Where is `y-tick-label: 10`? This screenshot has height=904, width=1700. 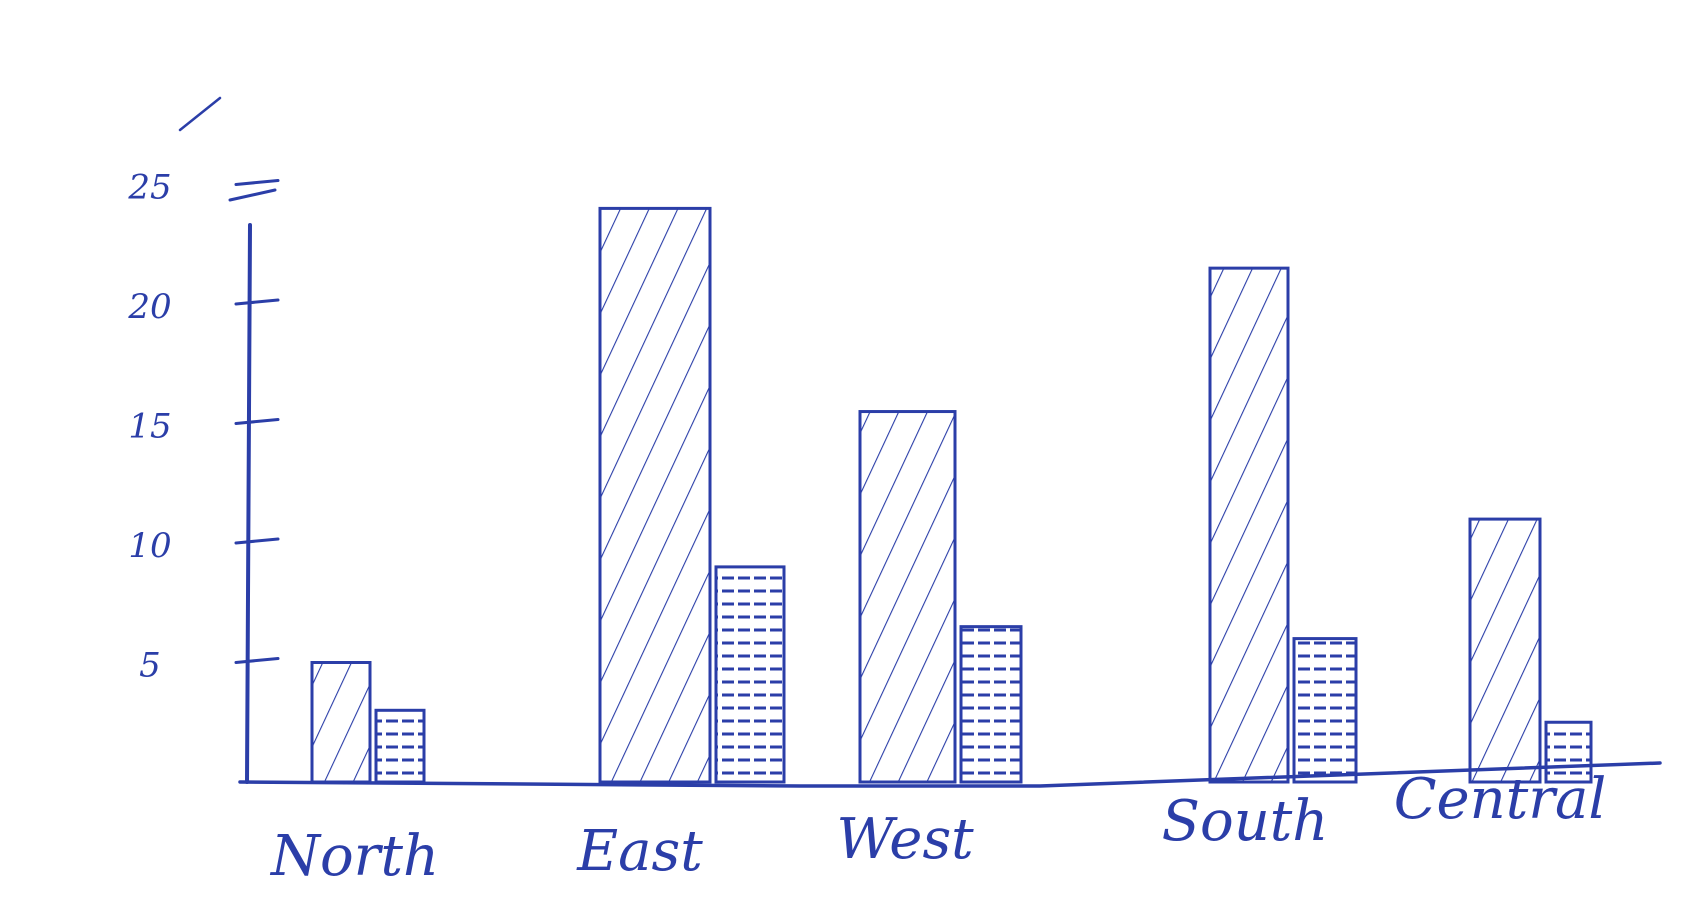
y-tick-label: 10 is located at coordinates (149, 546).